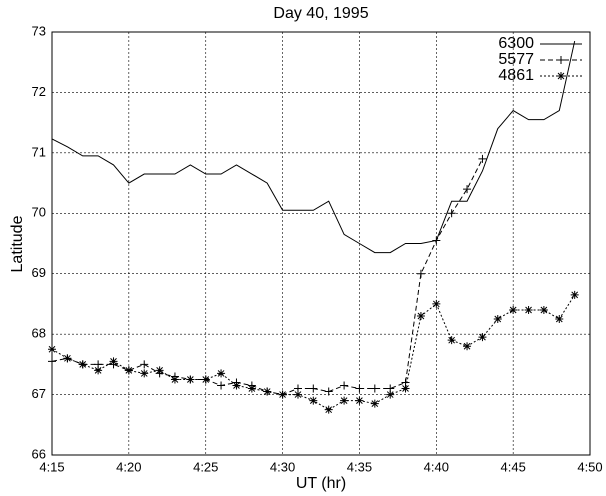 The width and height of the screenshot is (606, 496). Describe the element at coordinates (39, 393) in the screenshot. I see `y-tick-label: 67` at that location.